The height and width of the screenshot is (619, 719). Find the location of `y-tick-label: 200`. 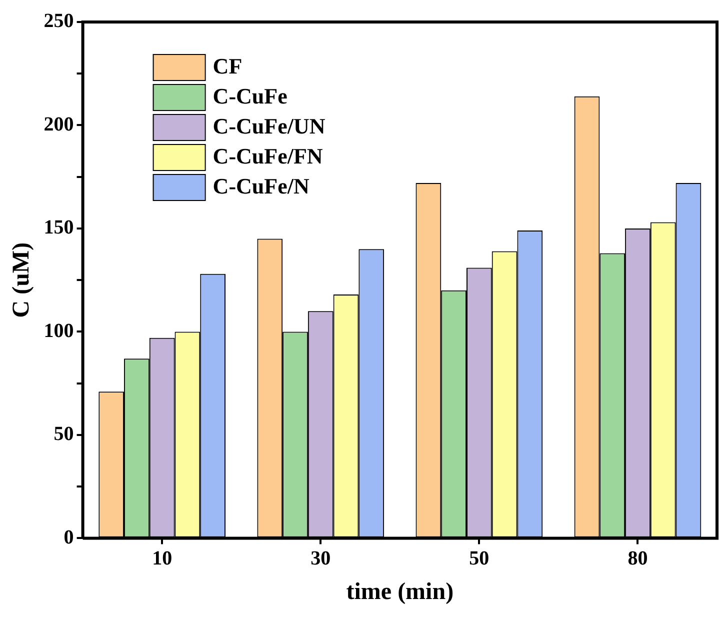

y-tick-label: 200 is located at coordinates (59, 124).